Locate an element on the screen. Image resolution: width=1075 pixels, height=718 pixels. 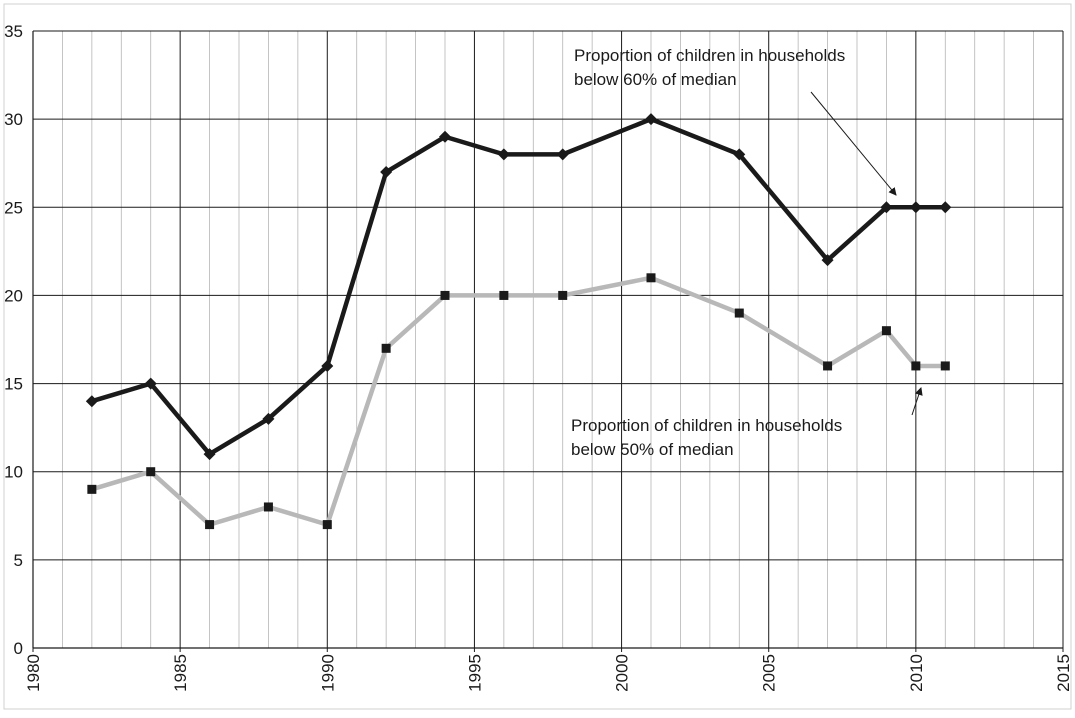
annotation-1-text: below 60% of median is located at coordinates (655, 79).